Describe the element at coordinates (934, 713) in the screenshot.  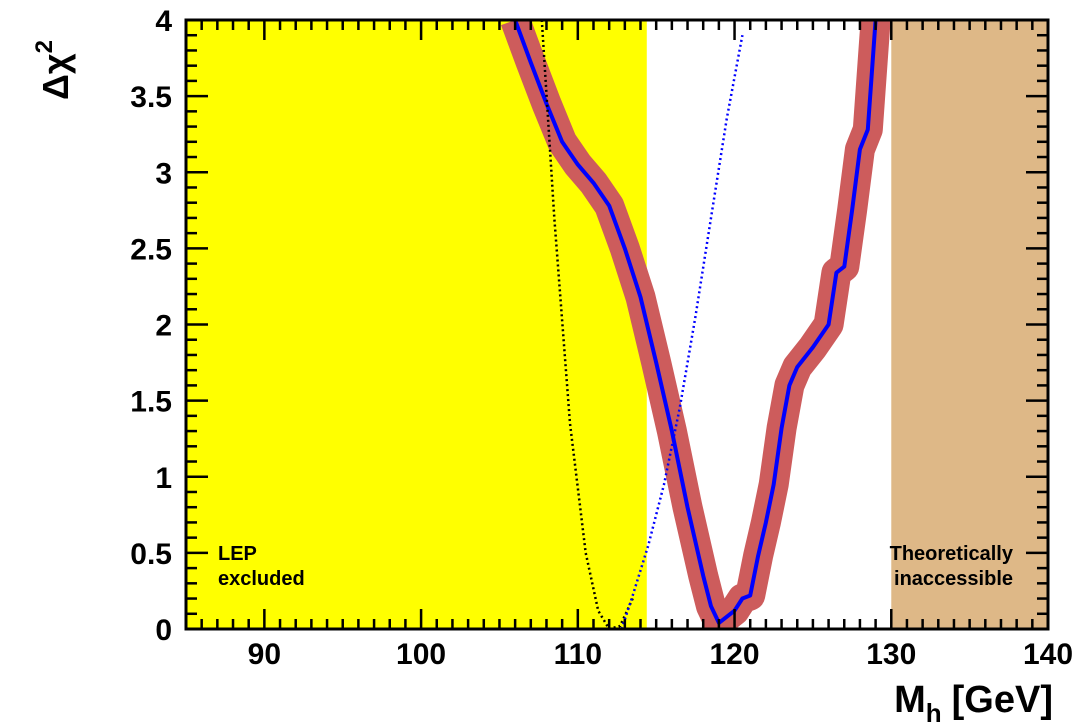
I see `x-axis-title-sub: h` at that location.